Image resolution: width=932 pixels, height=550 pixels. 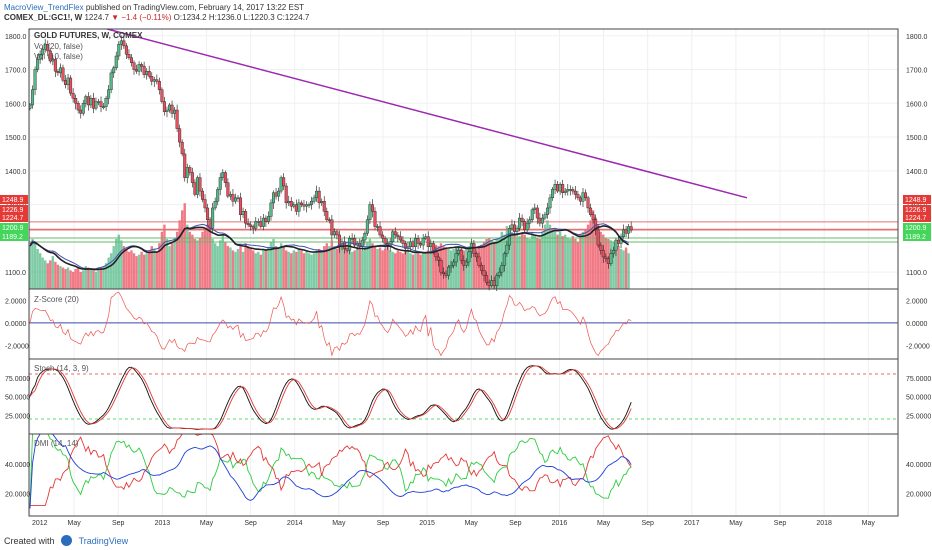 What do you see at coordinates (917, 71) in the screenshot?
I see `y-tick-label-right: 1700.0` at bounding box center [917, 71].